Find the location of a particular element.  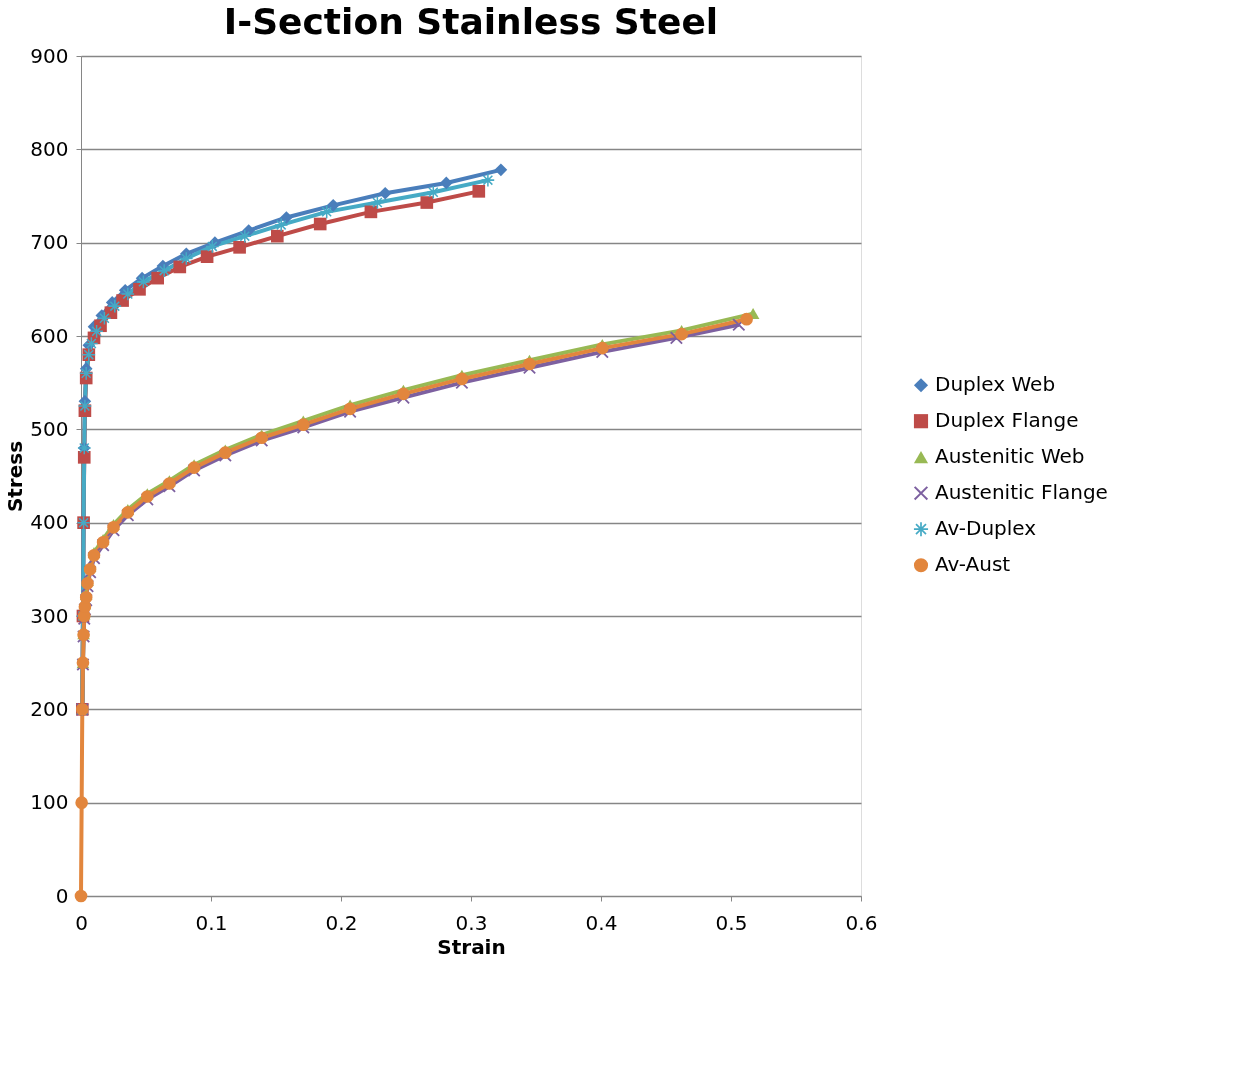

x-tick-label: 0.5 is located at coordinates (731, 922).